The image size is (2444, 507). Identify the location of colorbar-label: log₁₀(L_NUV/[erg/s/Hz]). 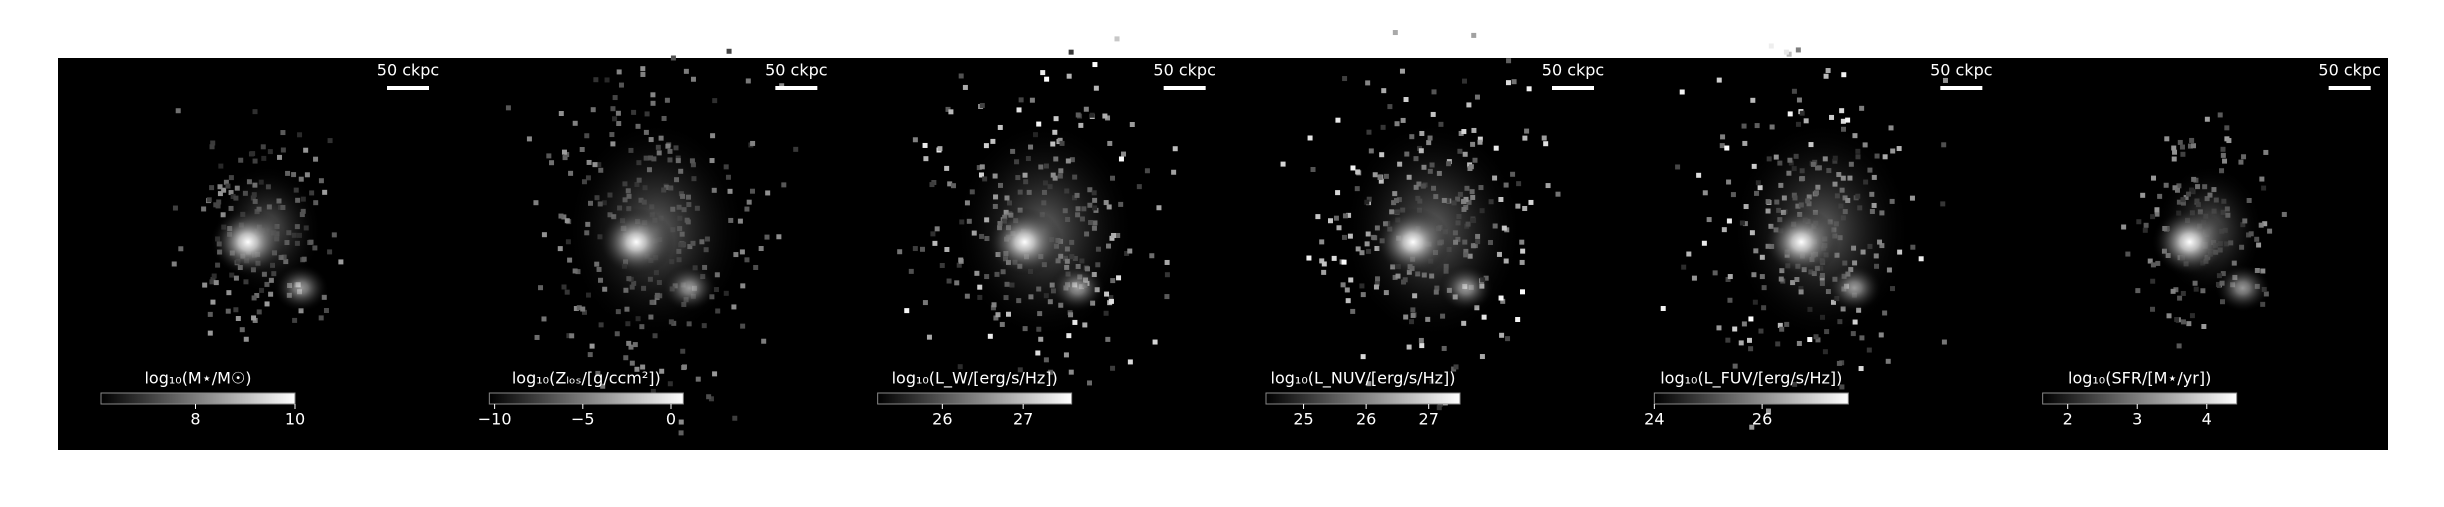
(1363, 379).